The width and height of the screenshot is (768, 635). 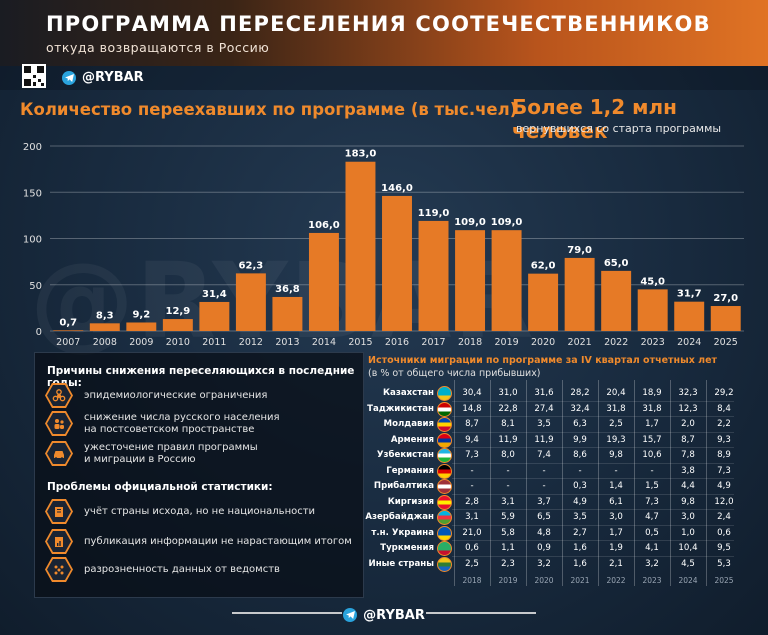 What do you see at coordinates (140, 459) in the screenshot?
I see `reason-line: и миграции в Россию` at bounding box center [140, 459].